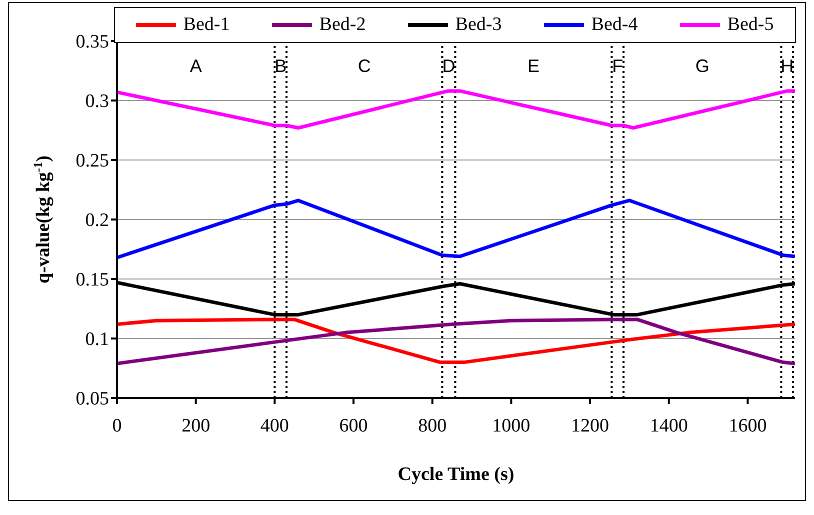  Describe the element at coordinates (280, 66) in the screenshot. I see `annotation: B` at that location.